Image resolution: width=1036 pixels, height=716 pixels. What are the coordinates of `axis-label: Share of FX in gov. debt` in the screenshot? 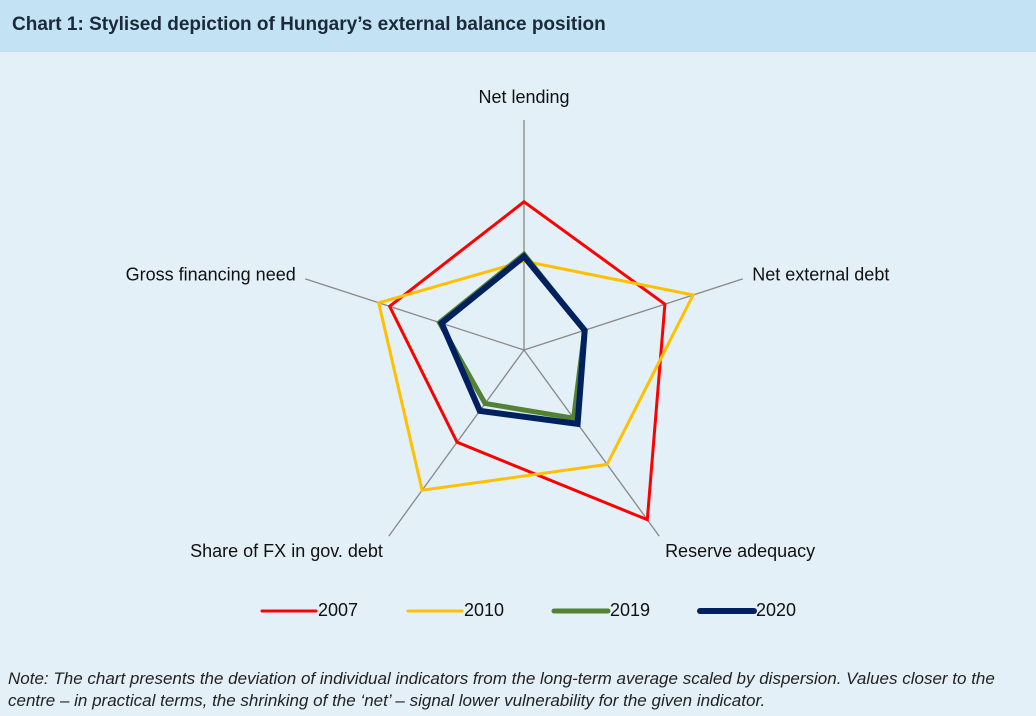 It's located at (286, 551).